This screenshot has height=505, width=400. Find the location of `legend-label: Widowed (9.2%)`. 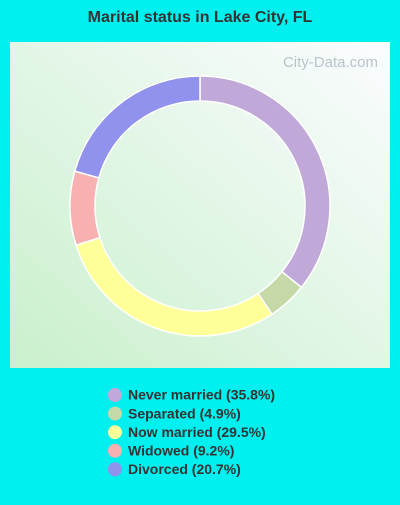

legend-label: Widowed (9.2%) is located at coordinates (181, 451).